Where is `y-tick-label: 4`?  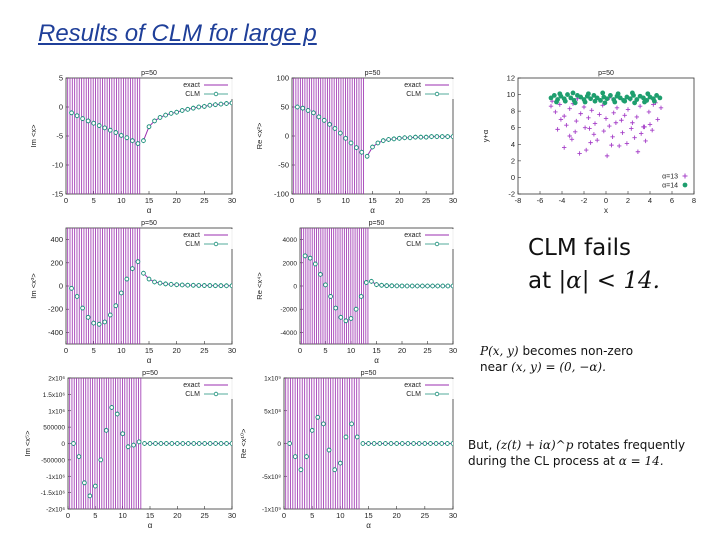
y-tick-label: 4 is located at coordinates (513, 144).